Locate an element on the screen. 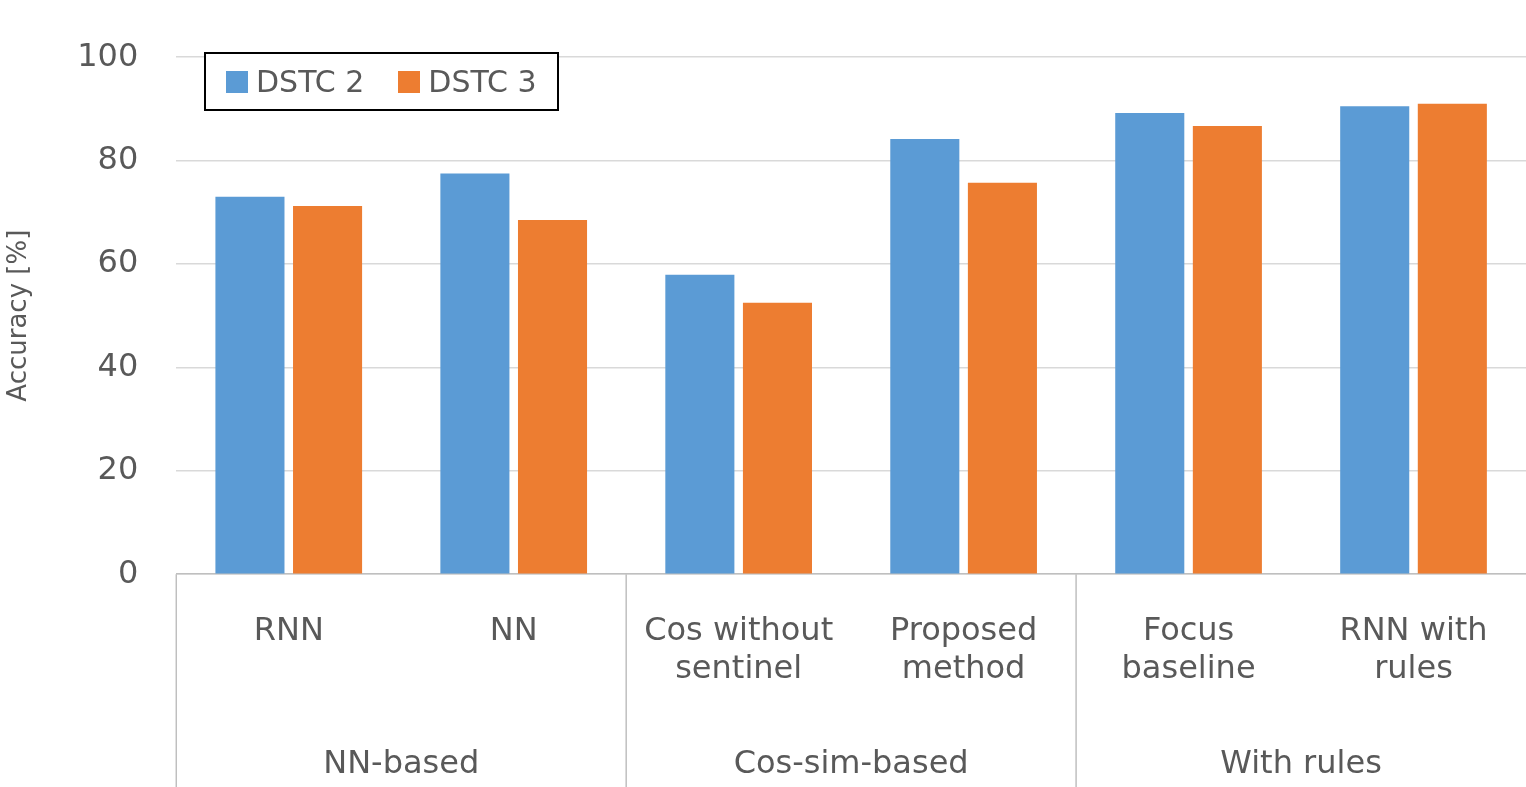  text: NN-based is located at coordinates (401, 762).